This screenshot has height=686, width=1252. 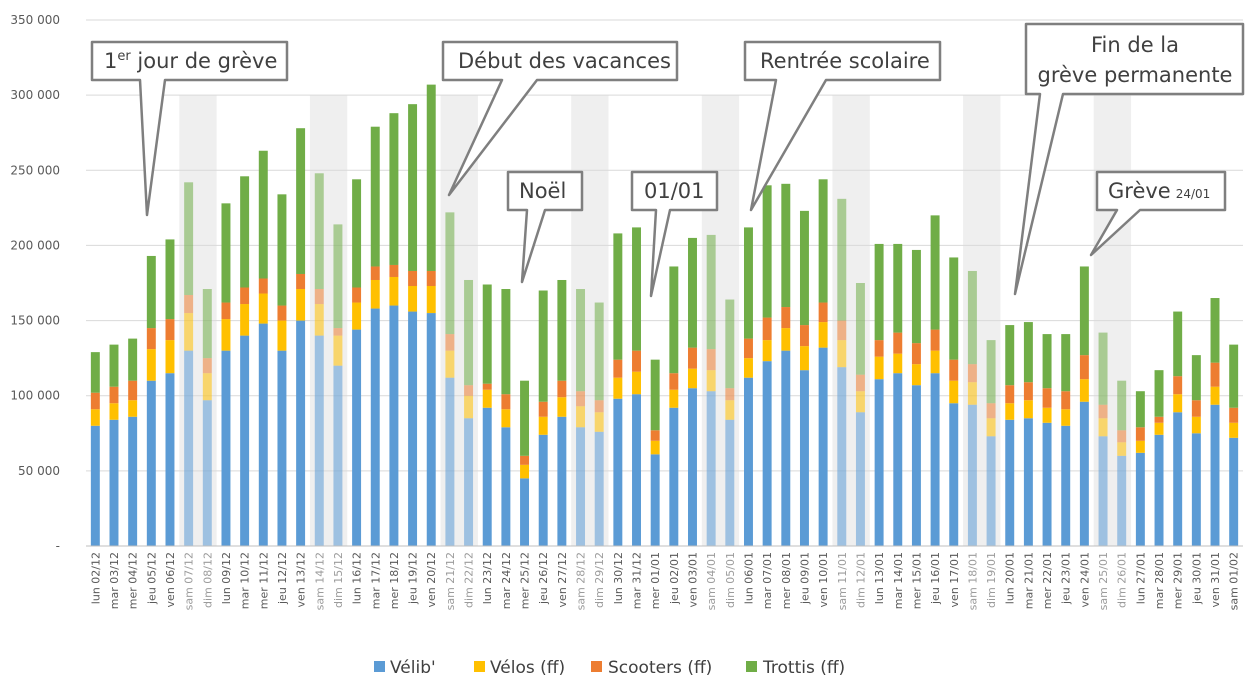 I want to click on x-tick-label: mar 31/12, so click(x=637, y=580).